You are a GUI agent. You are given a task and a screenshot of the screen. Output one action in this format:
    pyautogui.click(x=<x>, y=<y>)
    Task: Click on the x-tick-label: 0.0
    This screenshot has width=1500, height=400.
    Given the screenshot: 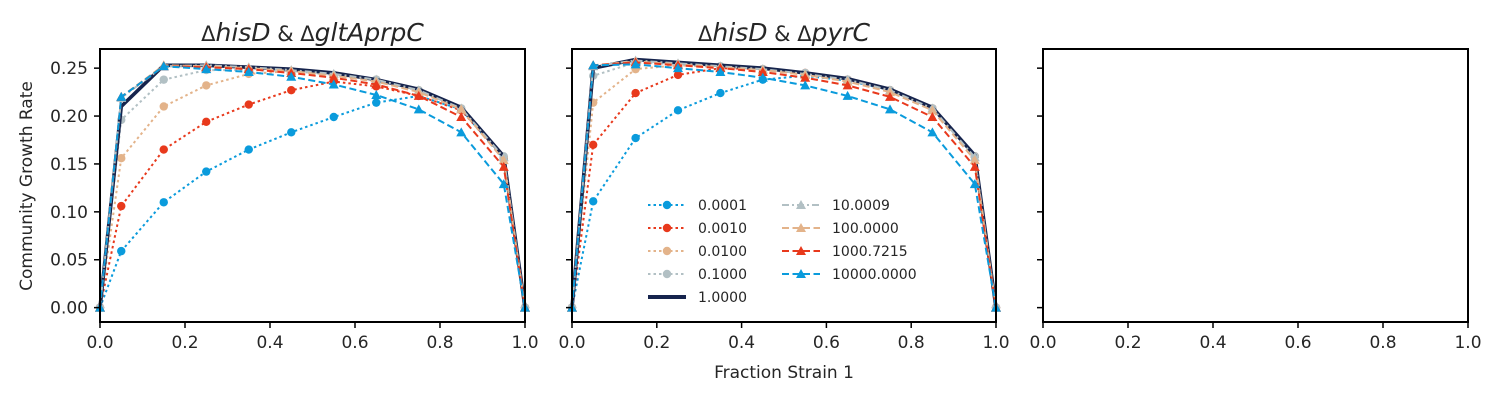 What is the action you would take?
    pyautogui.click(x=571, y=343)
    